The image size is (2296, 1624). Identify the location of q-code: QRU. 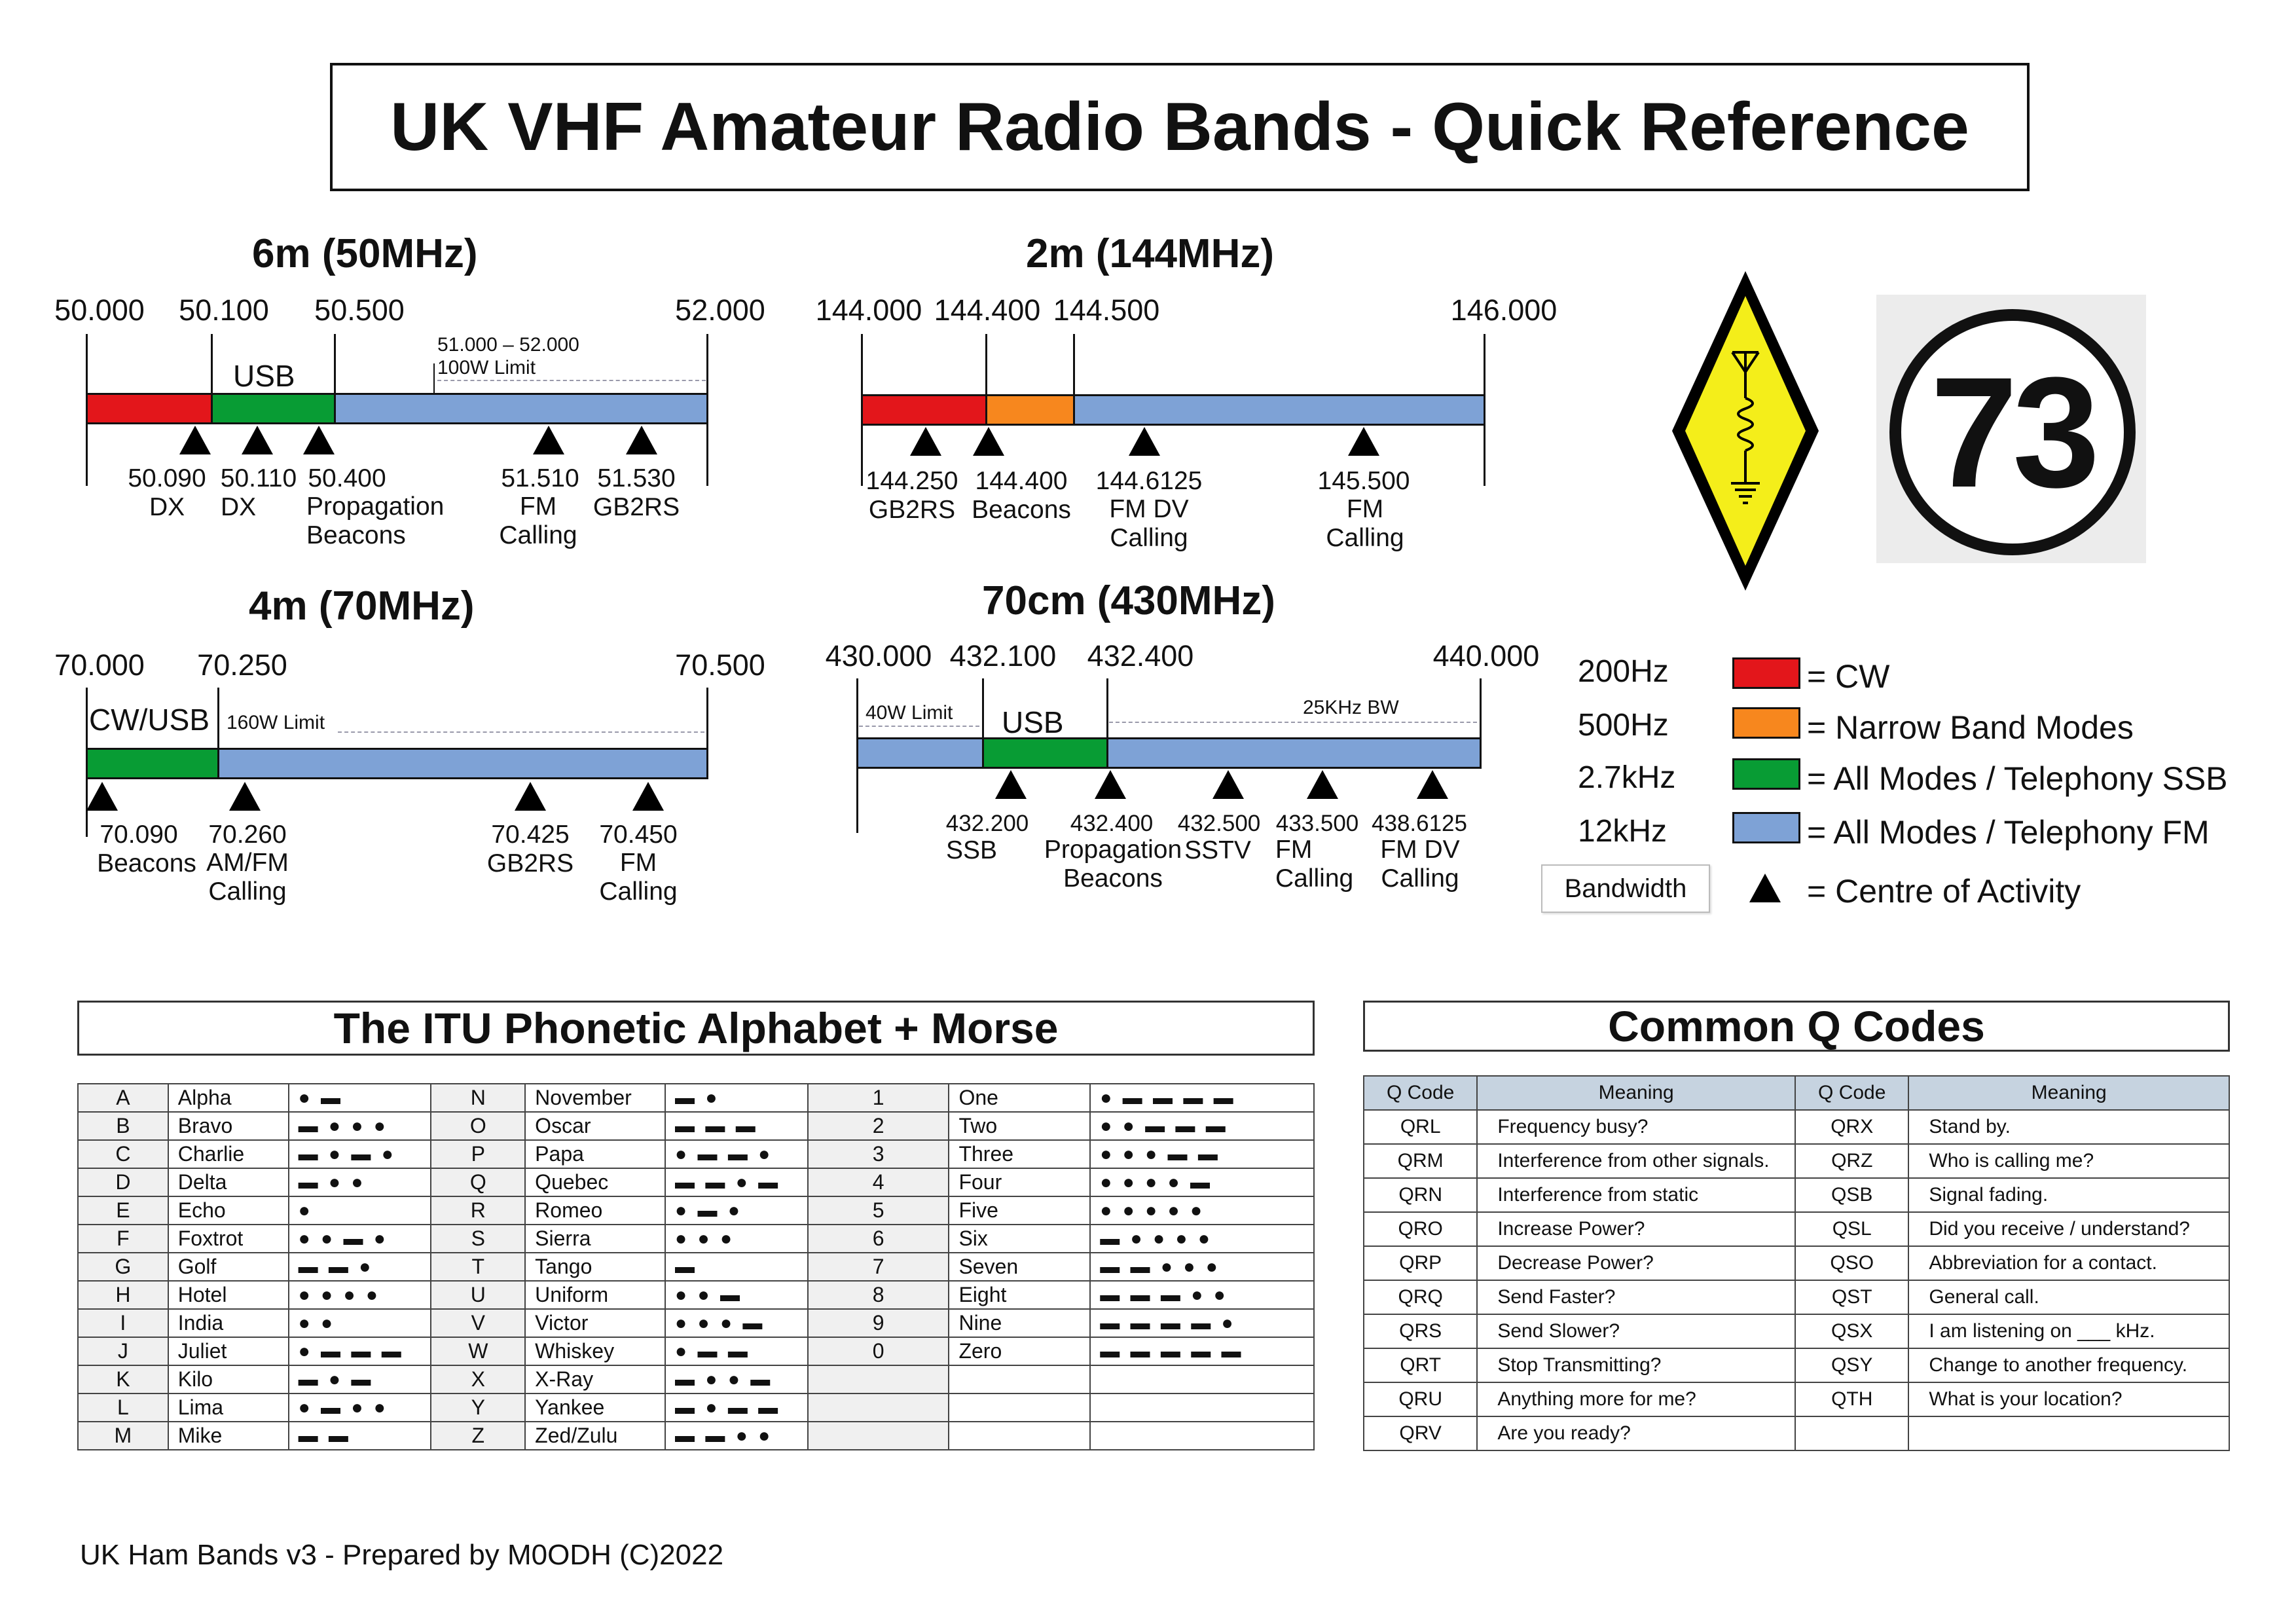
(1420, 1399).